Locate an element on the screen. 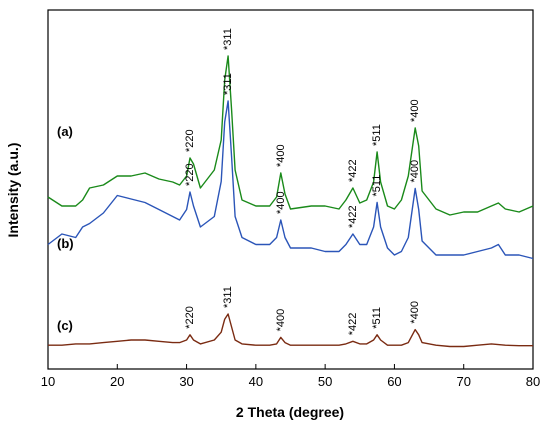 Image resolution: width=550 pixels, height=432 pixels. series-labels: (a) (b) (c) is located at coordinates (65, 228).